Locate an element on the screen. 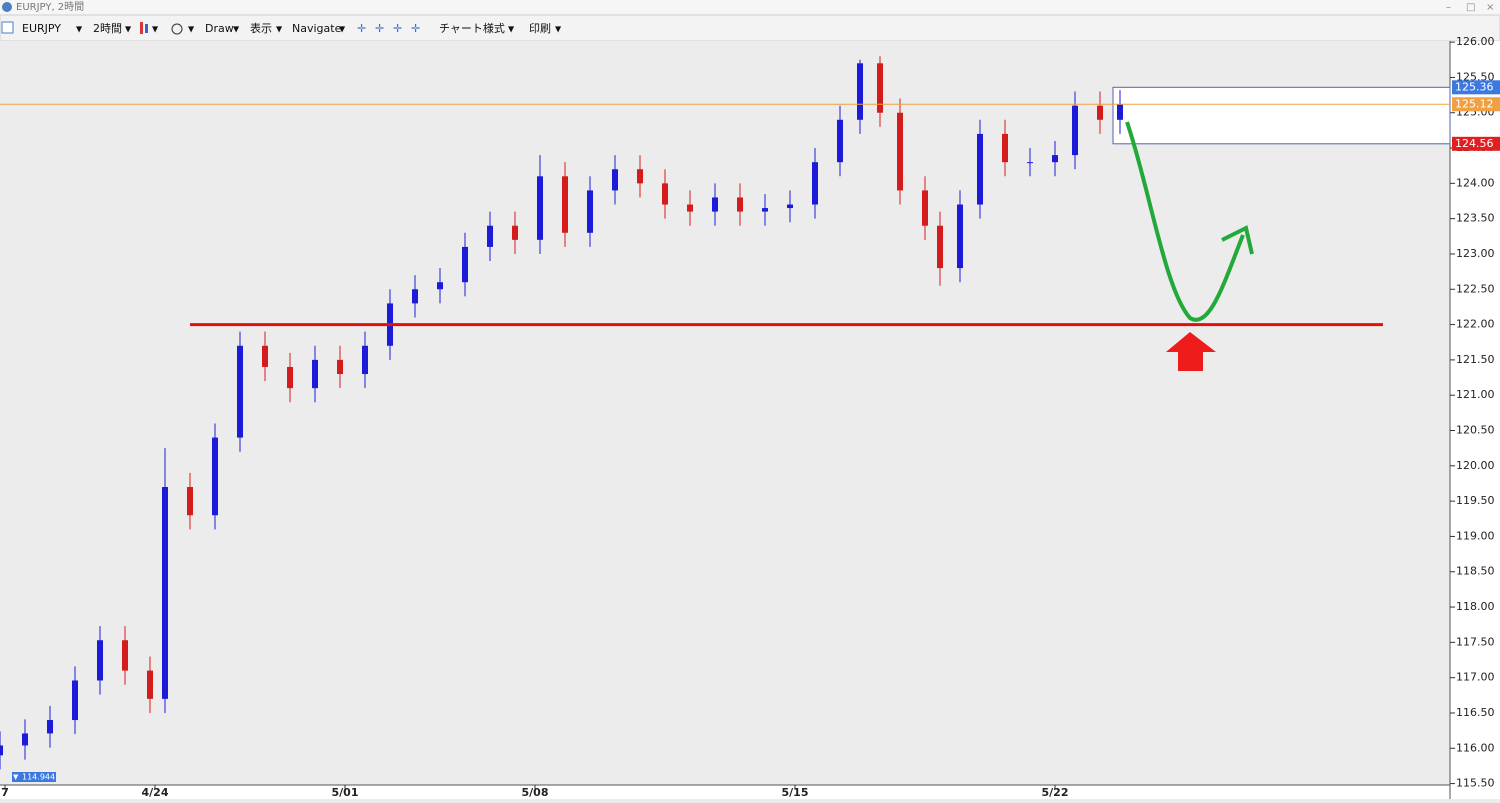 The width and height of the screenshot is (1500, 803). forecast-curve is located at coordinates (1185, 221).